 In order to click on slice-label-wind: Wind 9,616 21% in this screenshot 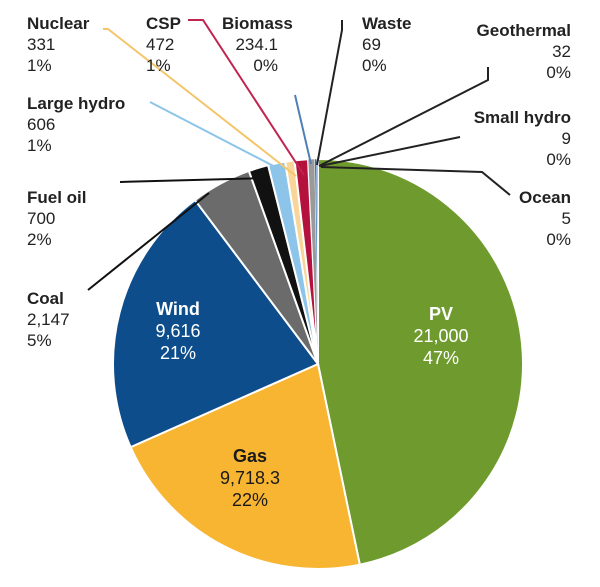, I will do `click(178, 331)`.